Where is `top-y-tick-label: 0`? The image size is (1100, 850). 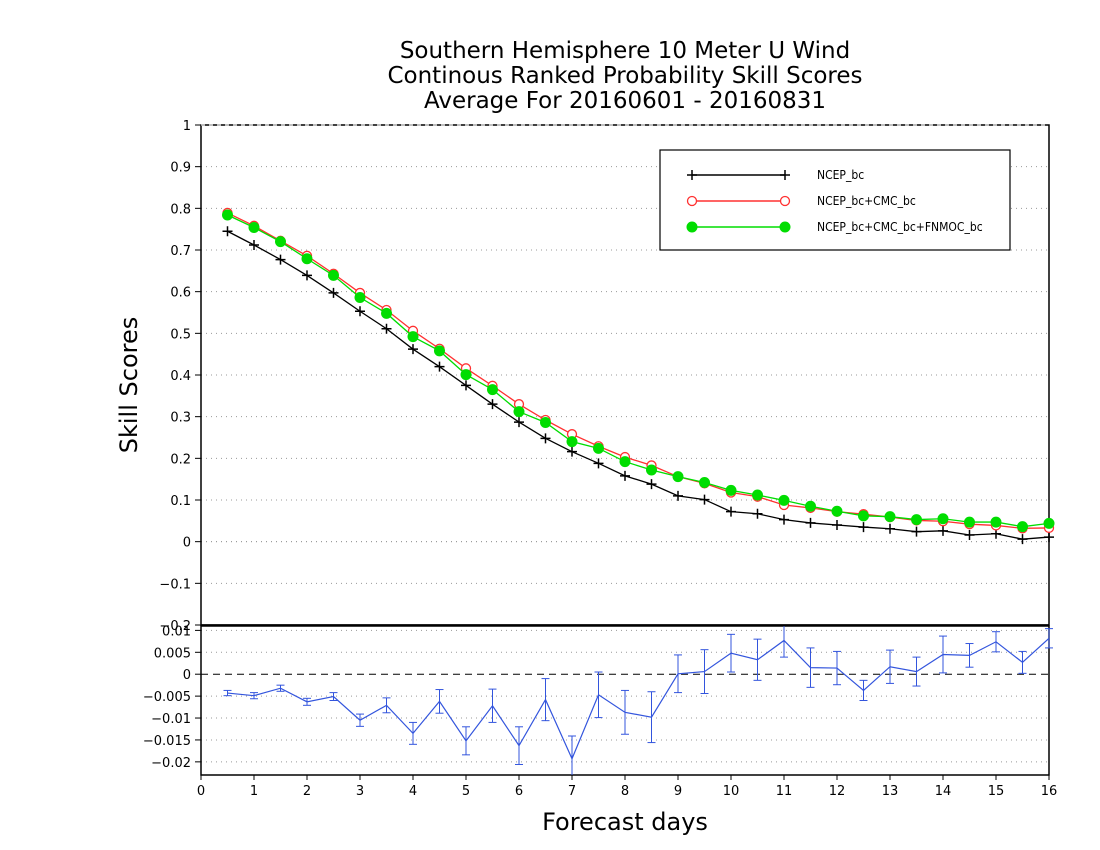 top-y-tick-label: 0 is located at coordinates (187, 543).